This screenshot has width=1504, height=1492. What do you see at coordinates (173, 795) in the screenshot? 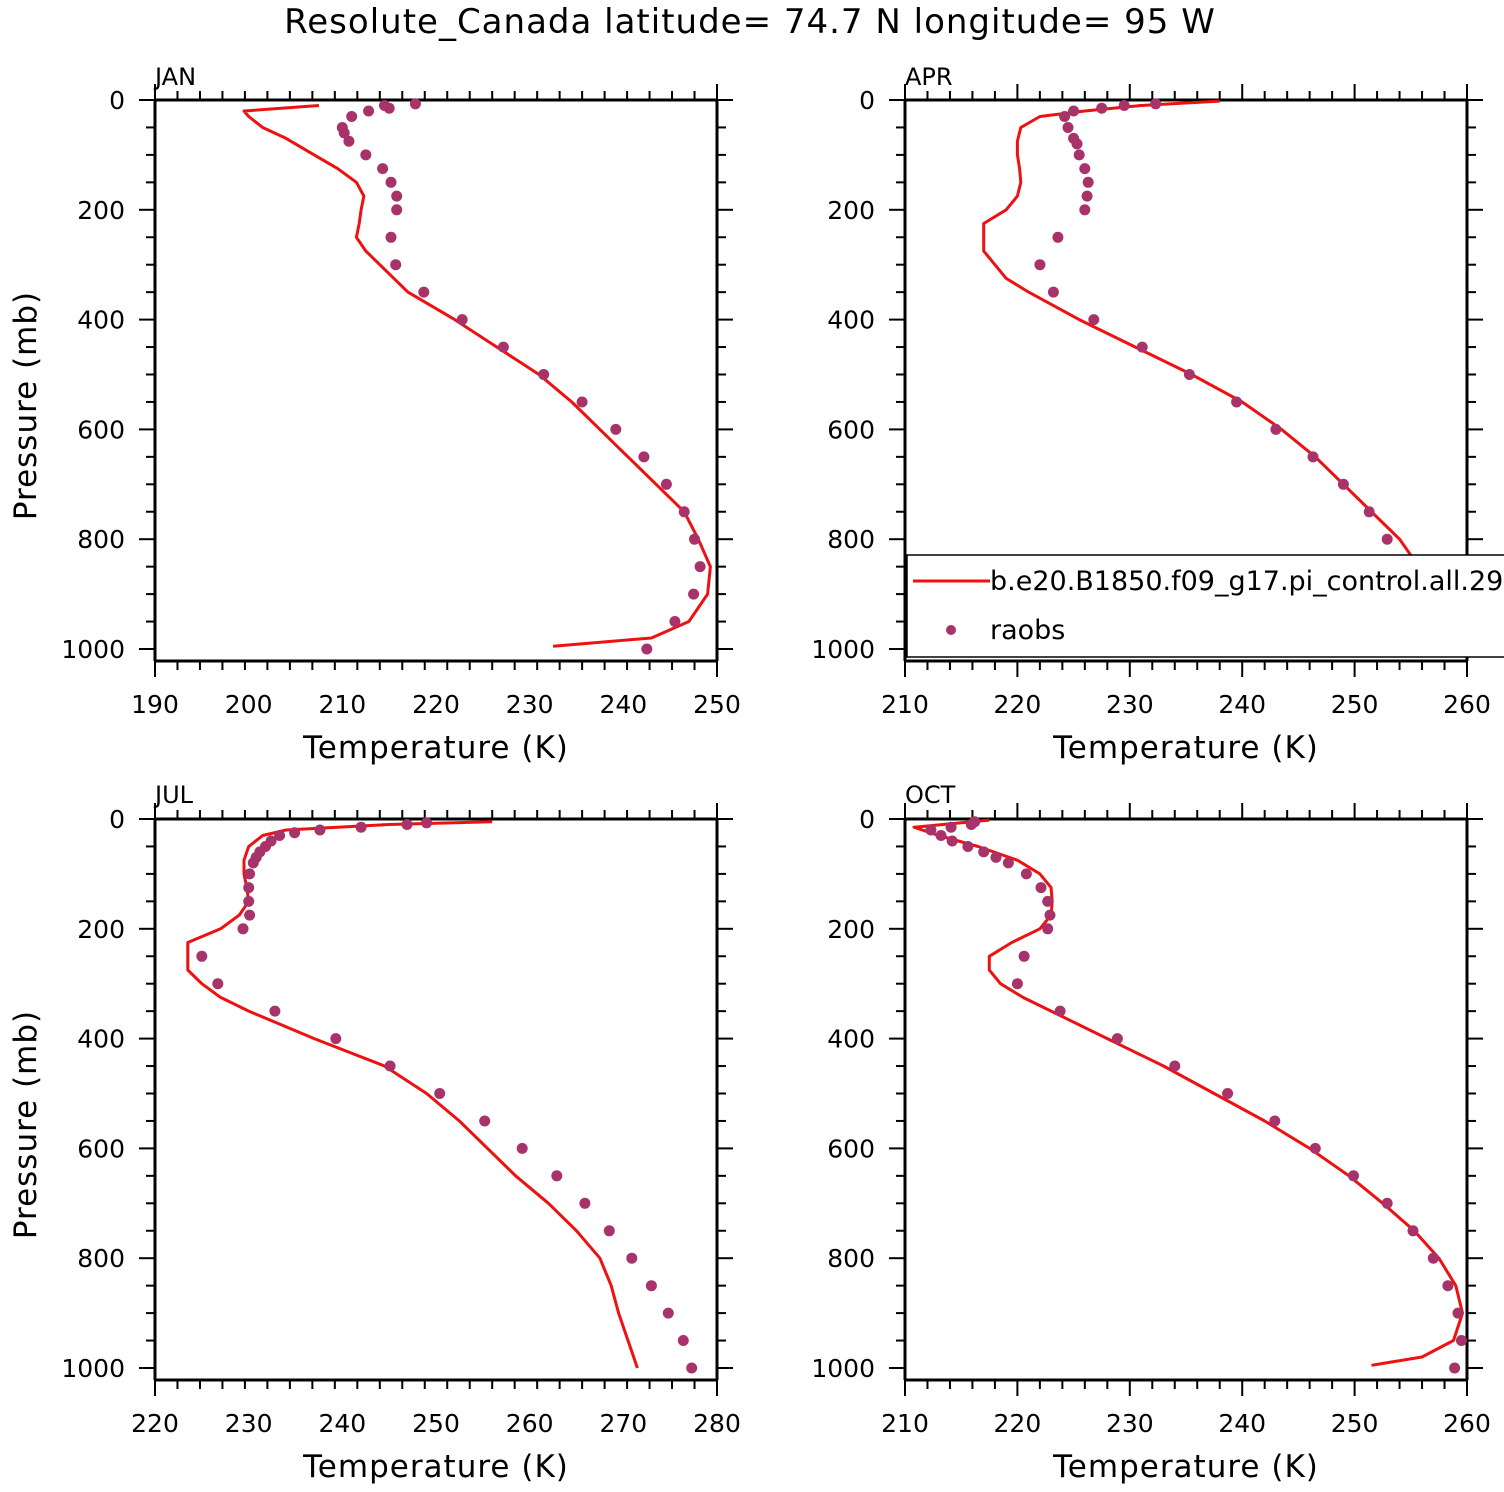
I see `panel-label-jul: JUL` at bounding box center [173, 795].